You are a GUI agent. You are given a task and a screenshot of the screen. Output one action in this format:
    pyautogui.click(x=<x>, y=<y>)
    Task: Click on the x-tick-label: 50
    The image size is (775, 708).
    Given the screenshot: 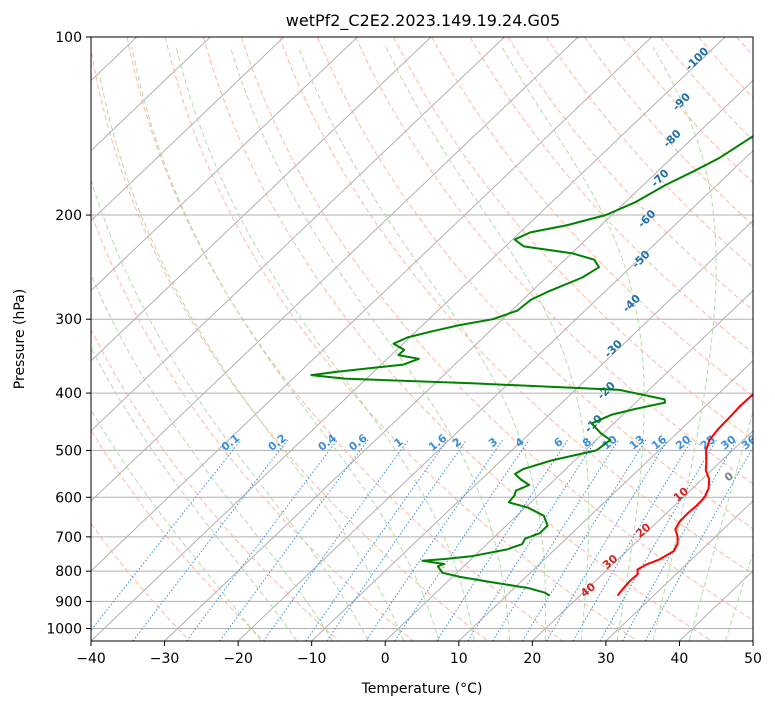 What is the action you would take?
    pyautogui.click(x=753, y=659)
    